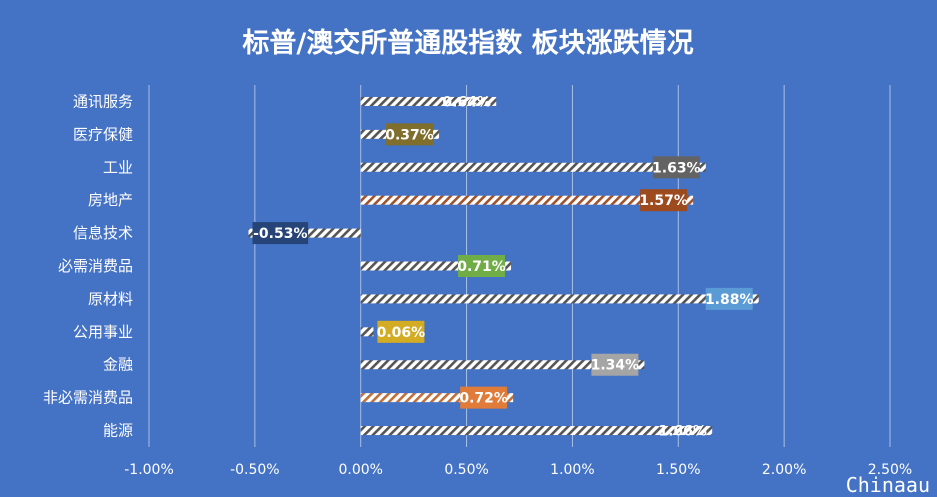 The image size is (937, 497). I want to click on data-label: 0.06%, so click(401, 333).